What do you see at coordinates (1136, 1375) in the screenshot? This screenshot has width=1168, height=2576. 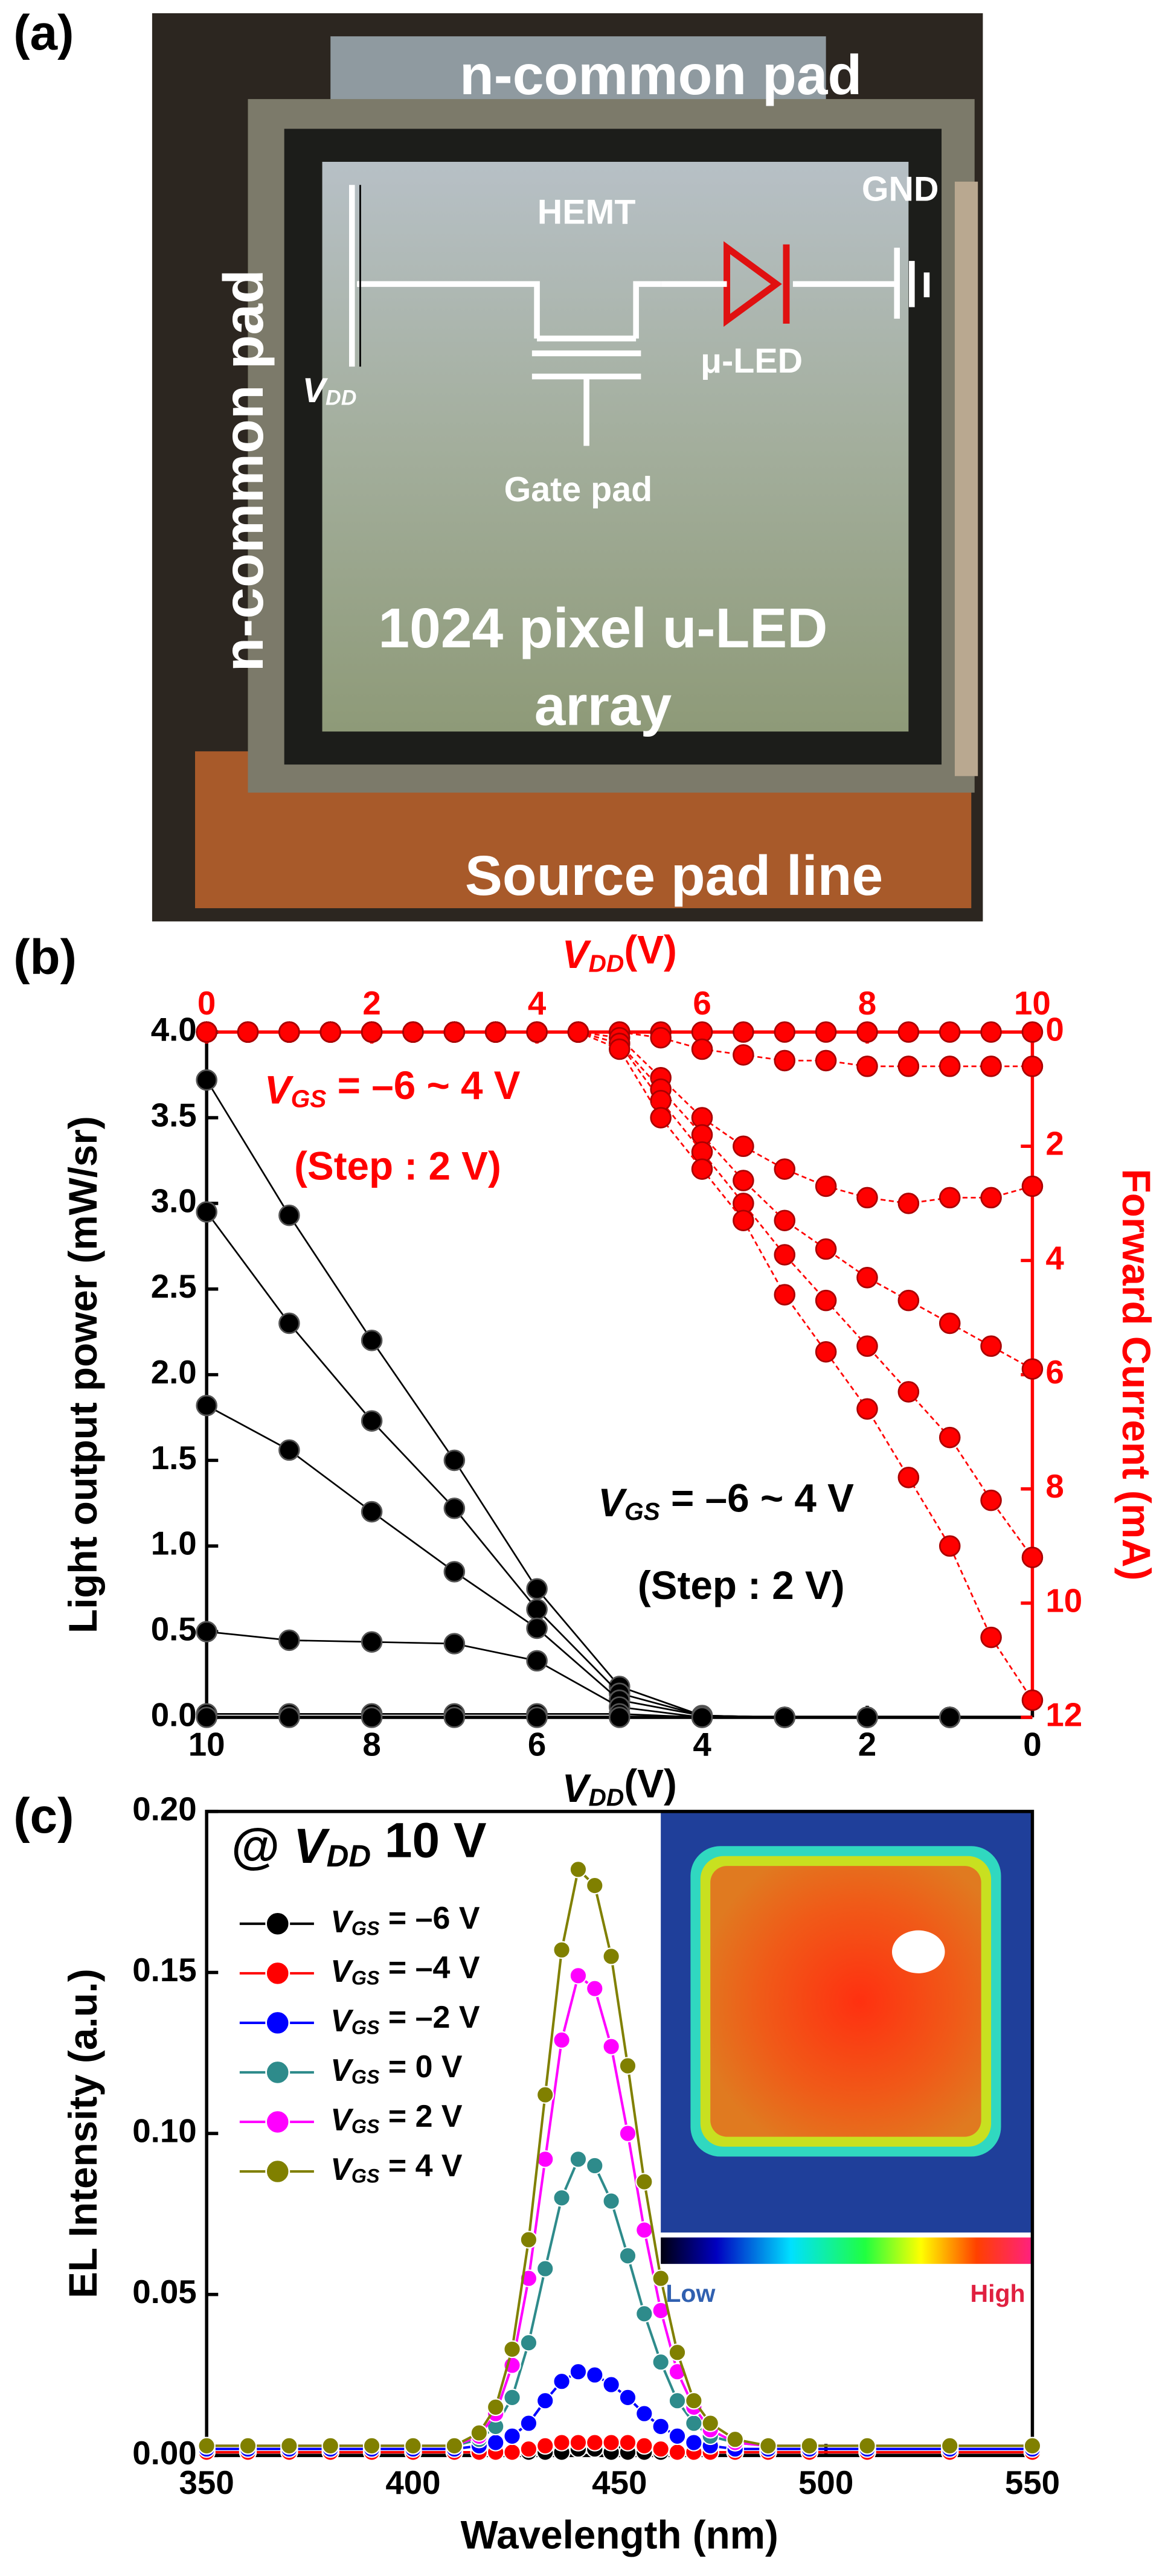 I see `y2-axis-title: Forward Current (mA)` at bounding box center [1136, 1375].